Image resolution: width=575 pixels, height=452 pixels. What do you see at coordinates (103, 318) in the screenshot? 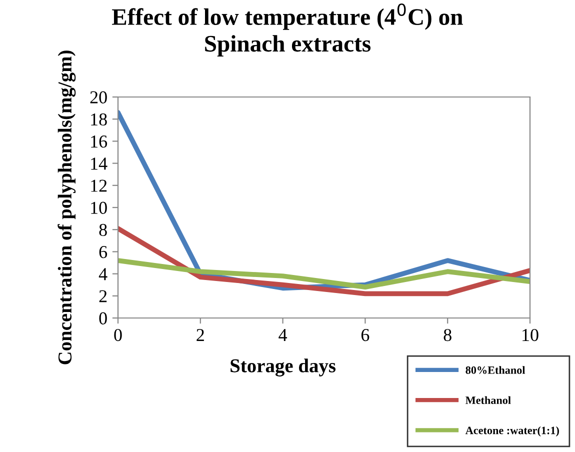
I see `y-tick-label: 0` at bounding box center [103, 318].